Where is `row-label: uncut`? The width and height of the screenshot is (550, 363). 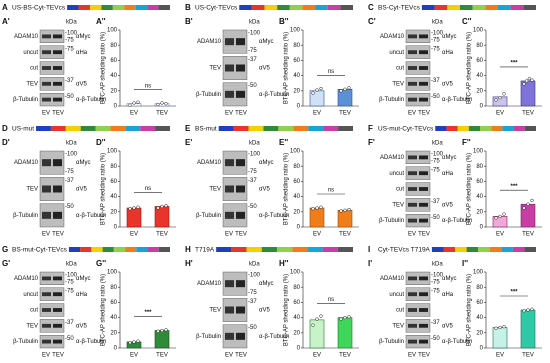 row-label: uncut is located at coordinates (396, 295).